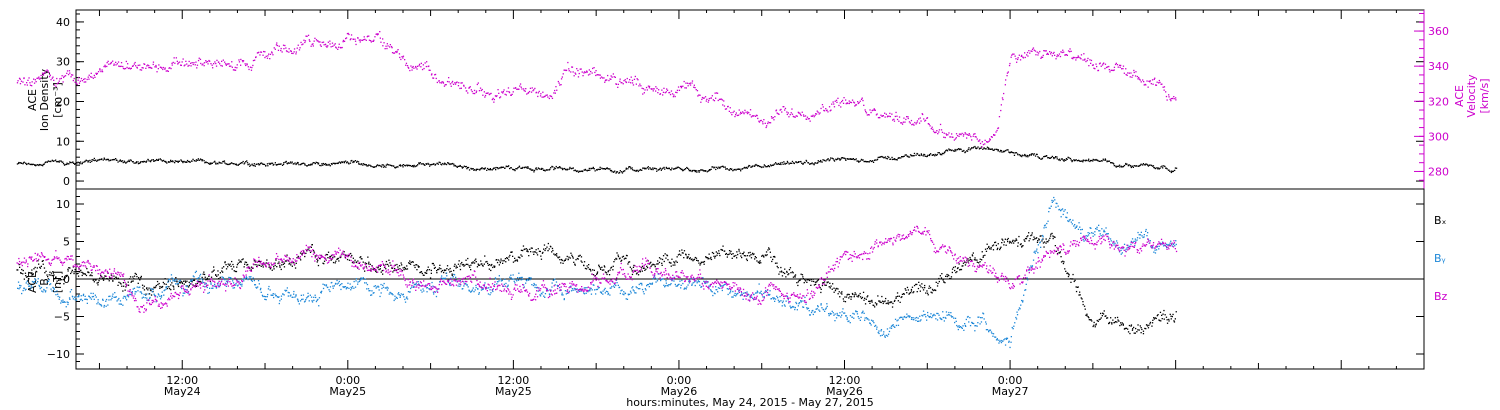  Describe the element at coordinates (58, 354) in the screenshot. I see `y-tick-label: −10` at that location.